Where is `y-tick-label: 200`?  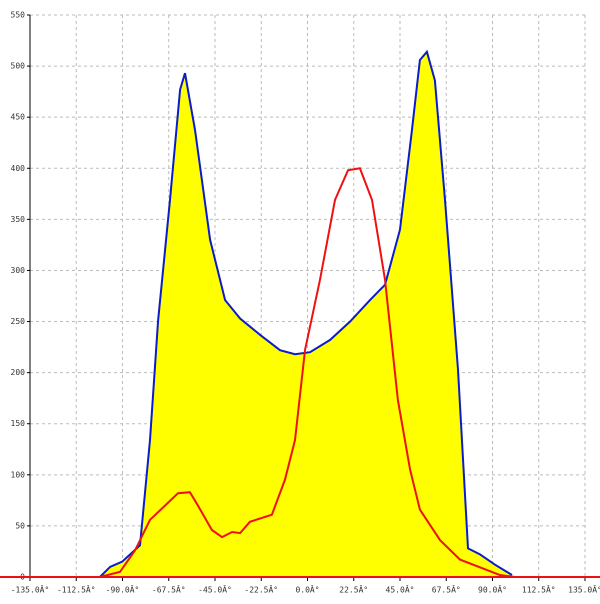 y-tick-label: 200 is located at coordinates (18, 372).